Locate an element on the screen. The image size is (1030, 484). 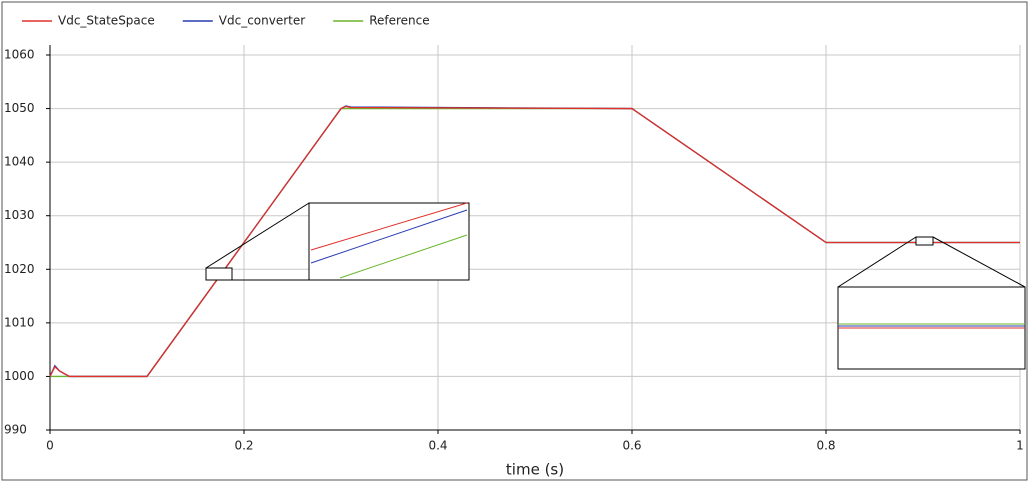
zoom-inset-right is located at coordinates (931, 303).